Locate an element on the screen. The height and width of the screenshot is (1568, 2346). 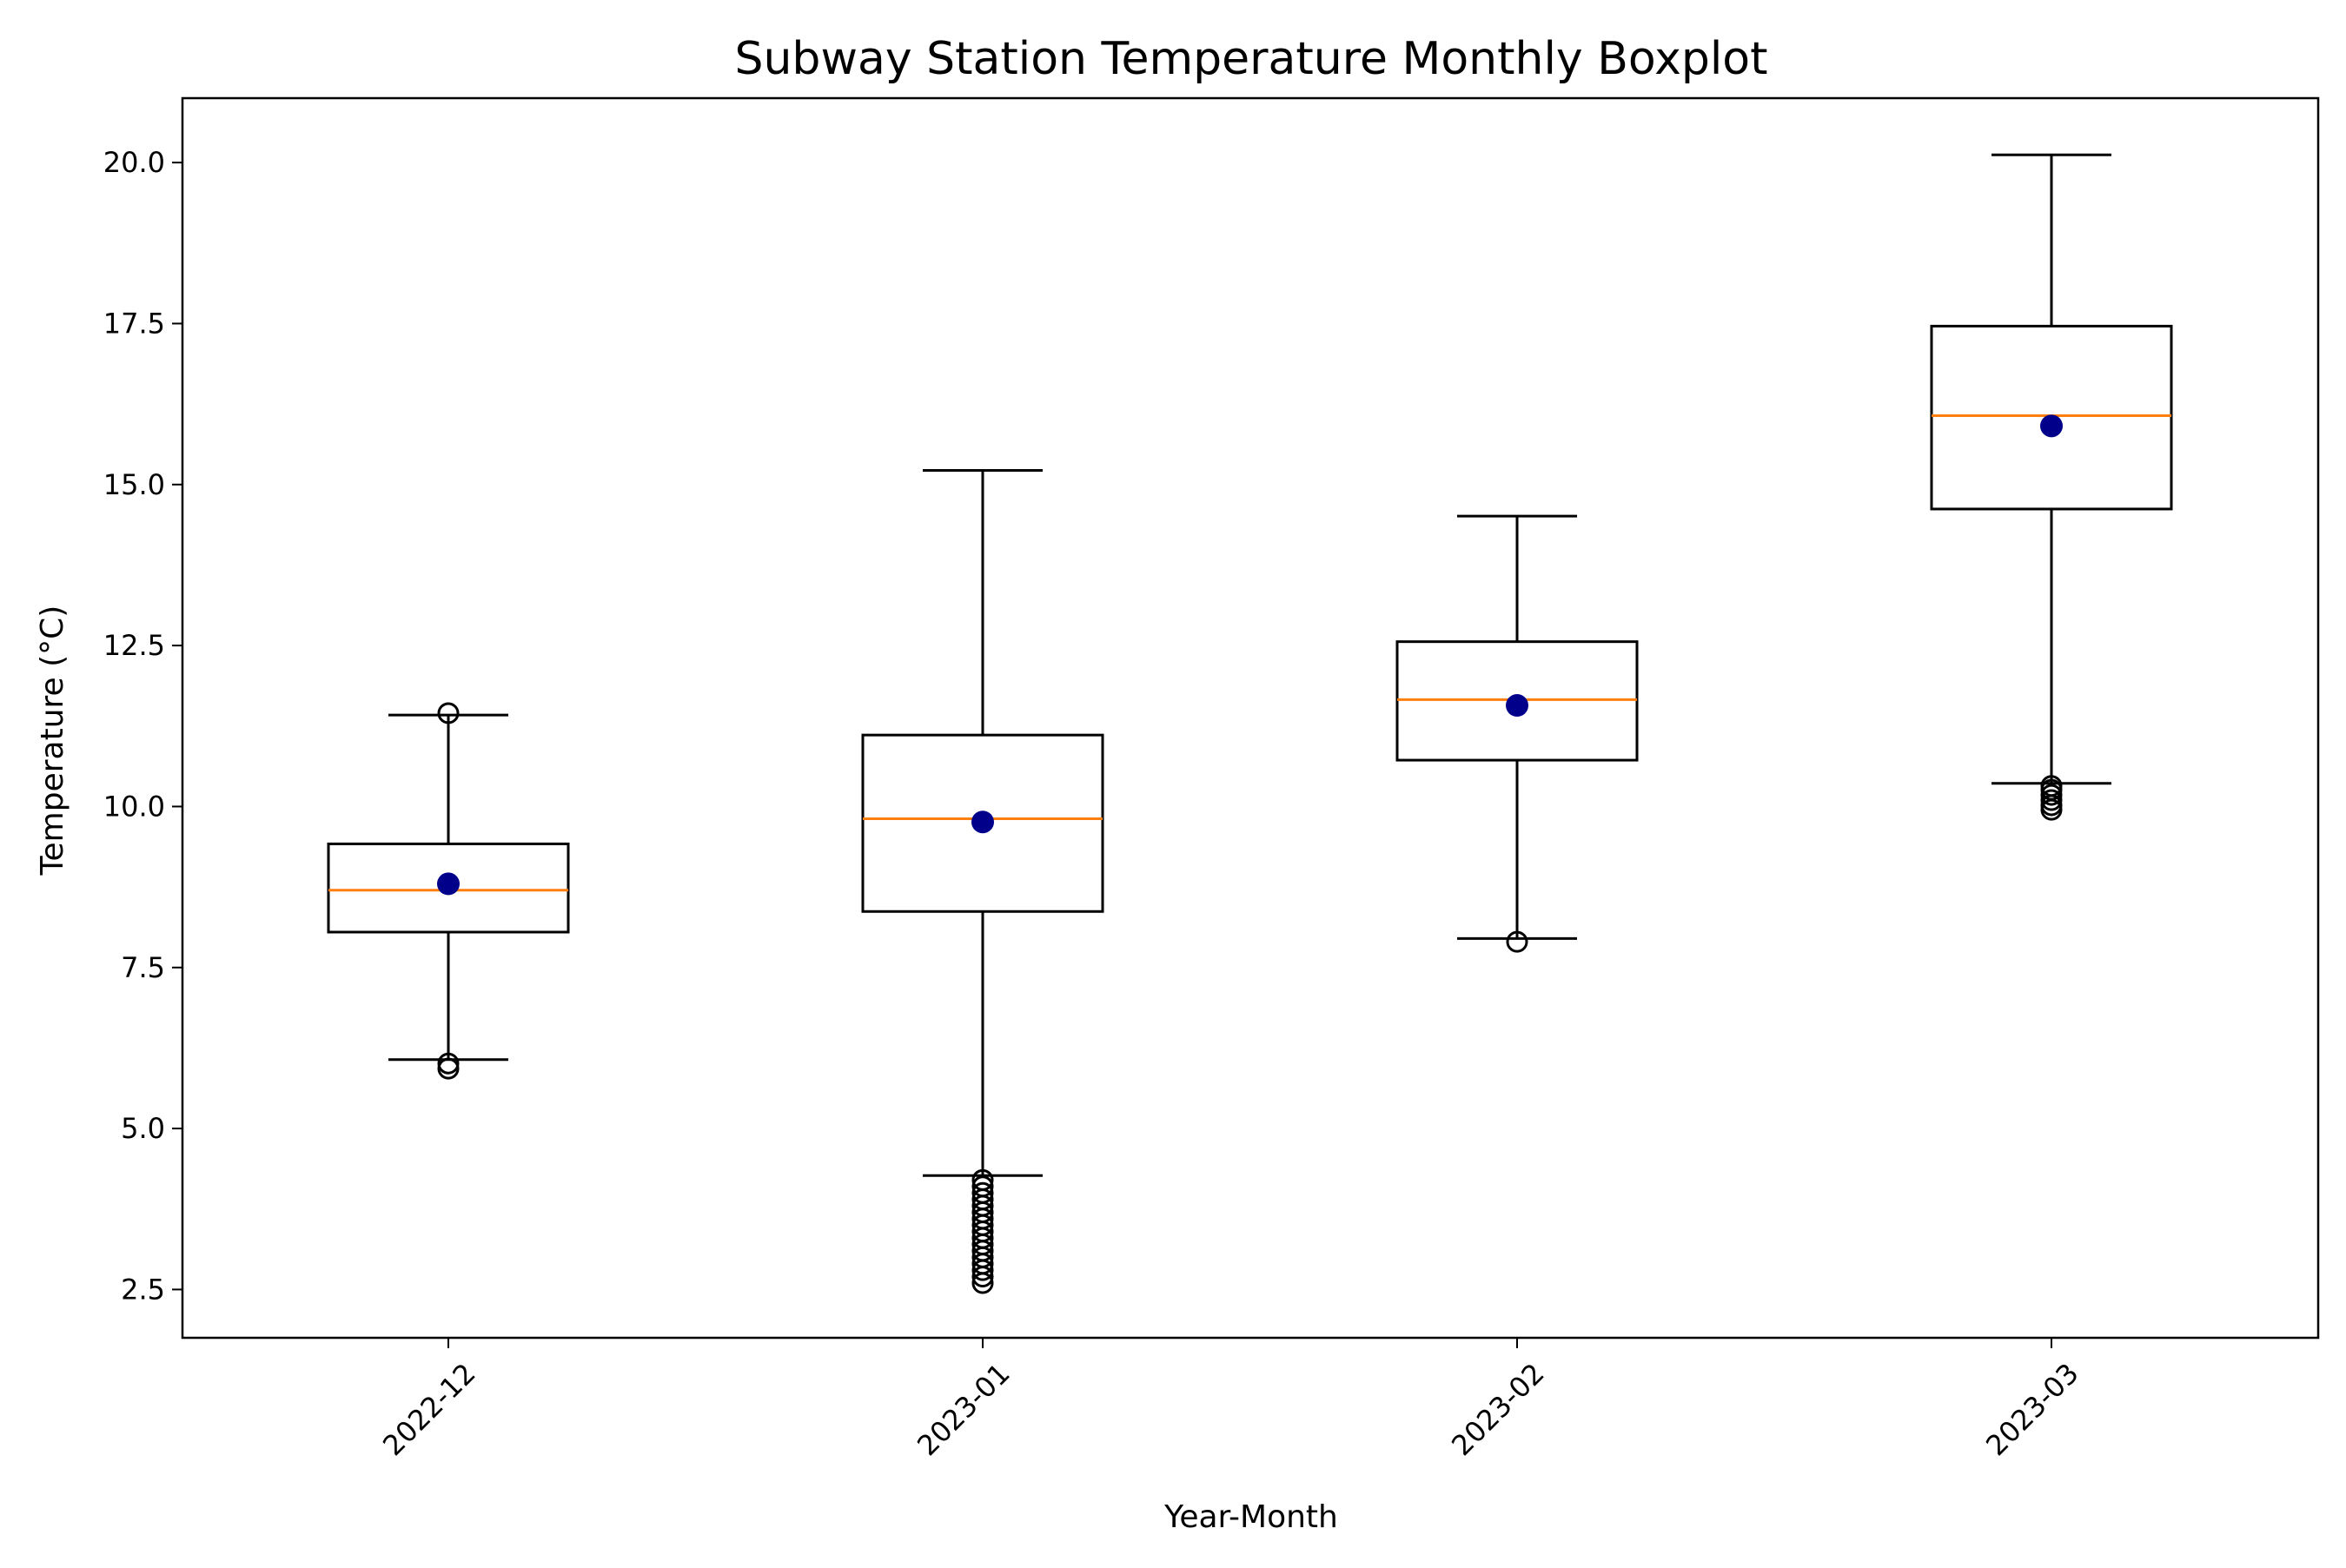
y-tick-label: 20.0 is located at coordinates (134, 162).